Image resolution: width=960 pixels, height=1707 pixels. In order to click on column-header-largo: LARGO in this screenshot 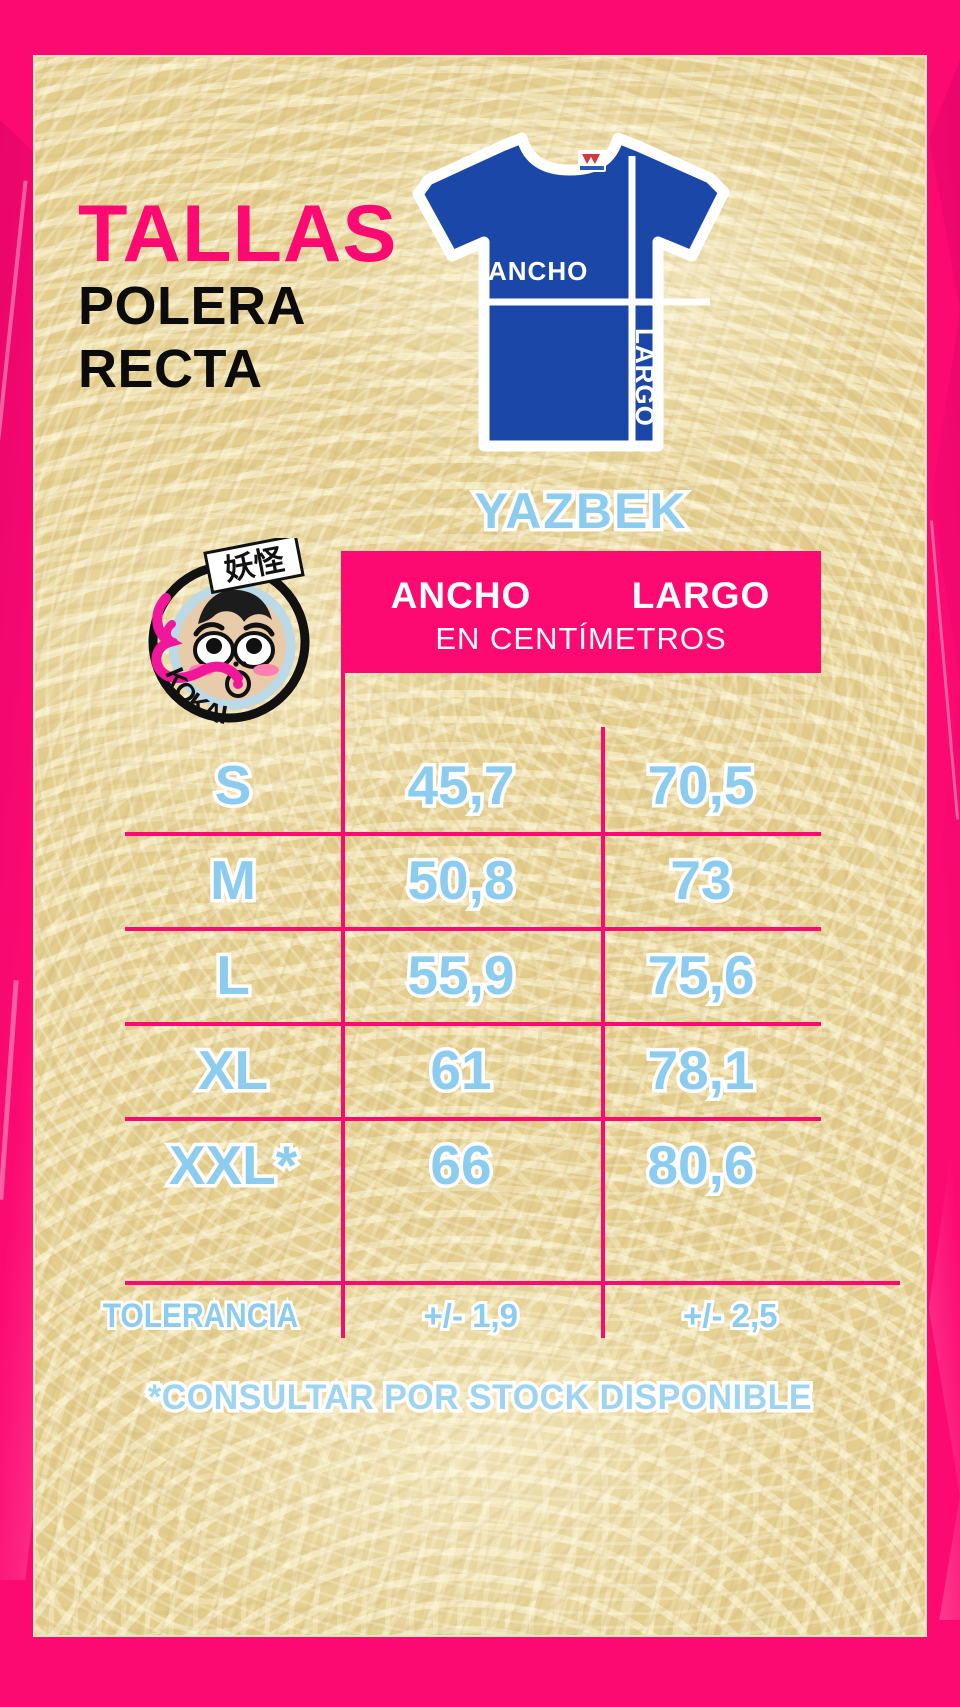, I will do `click(701, 595)`.